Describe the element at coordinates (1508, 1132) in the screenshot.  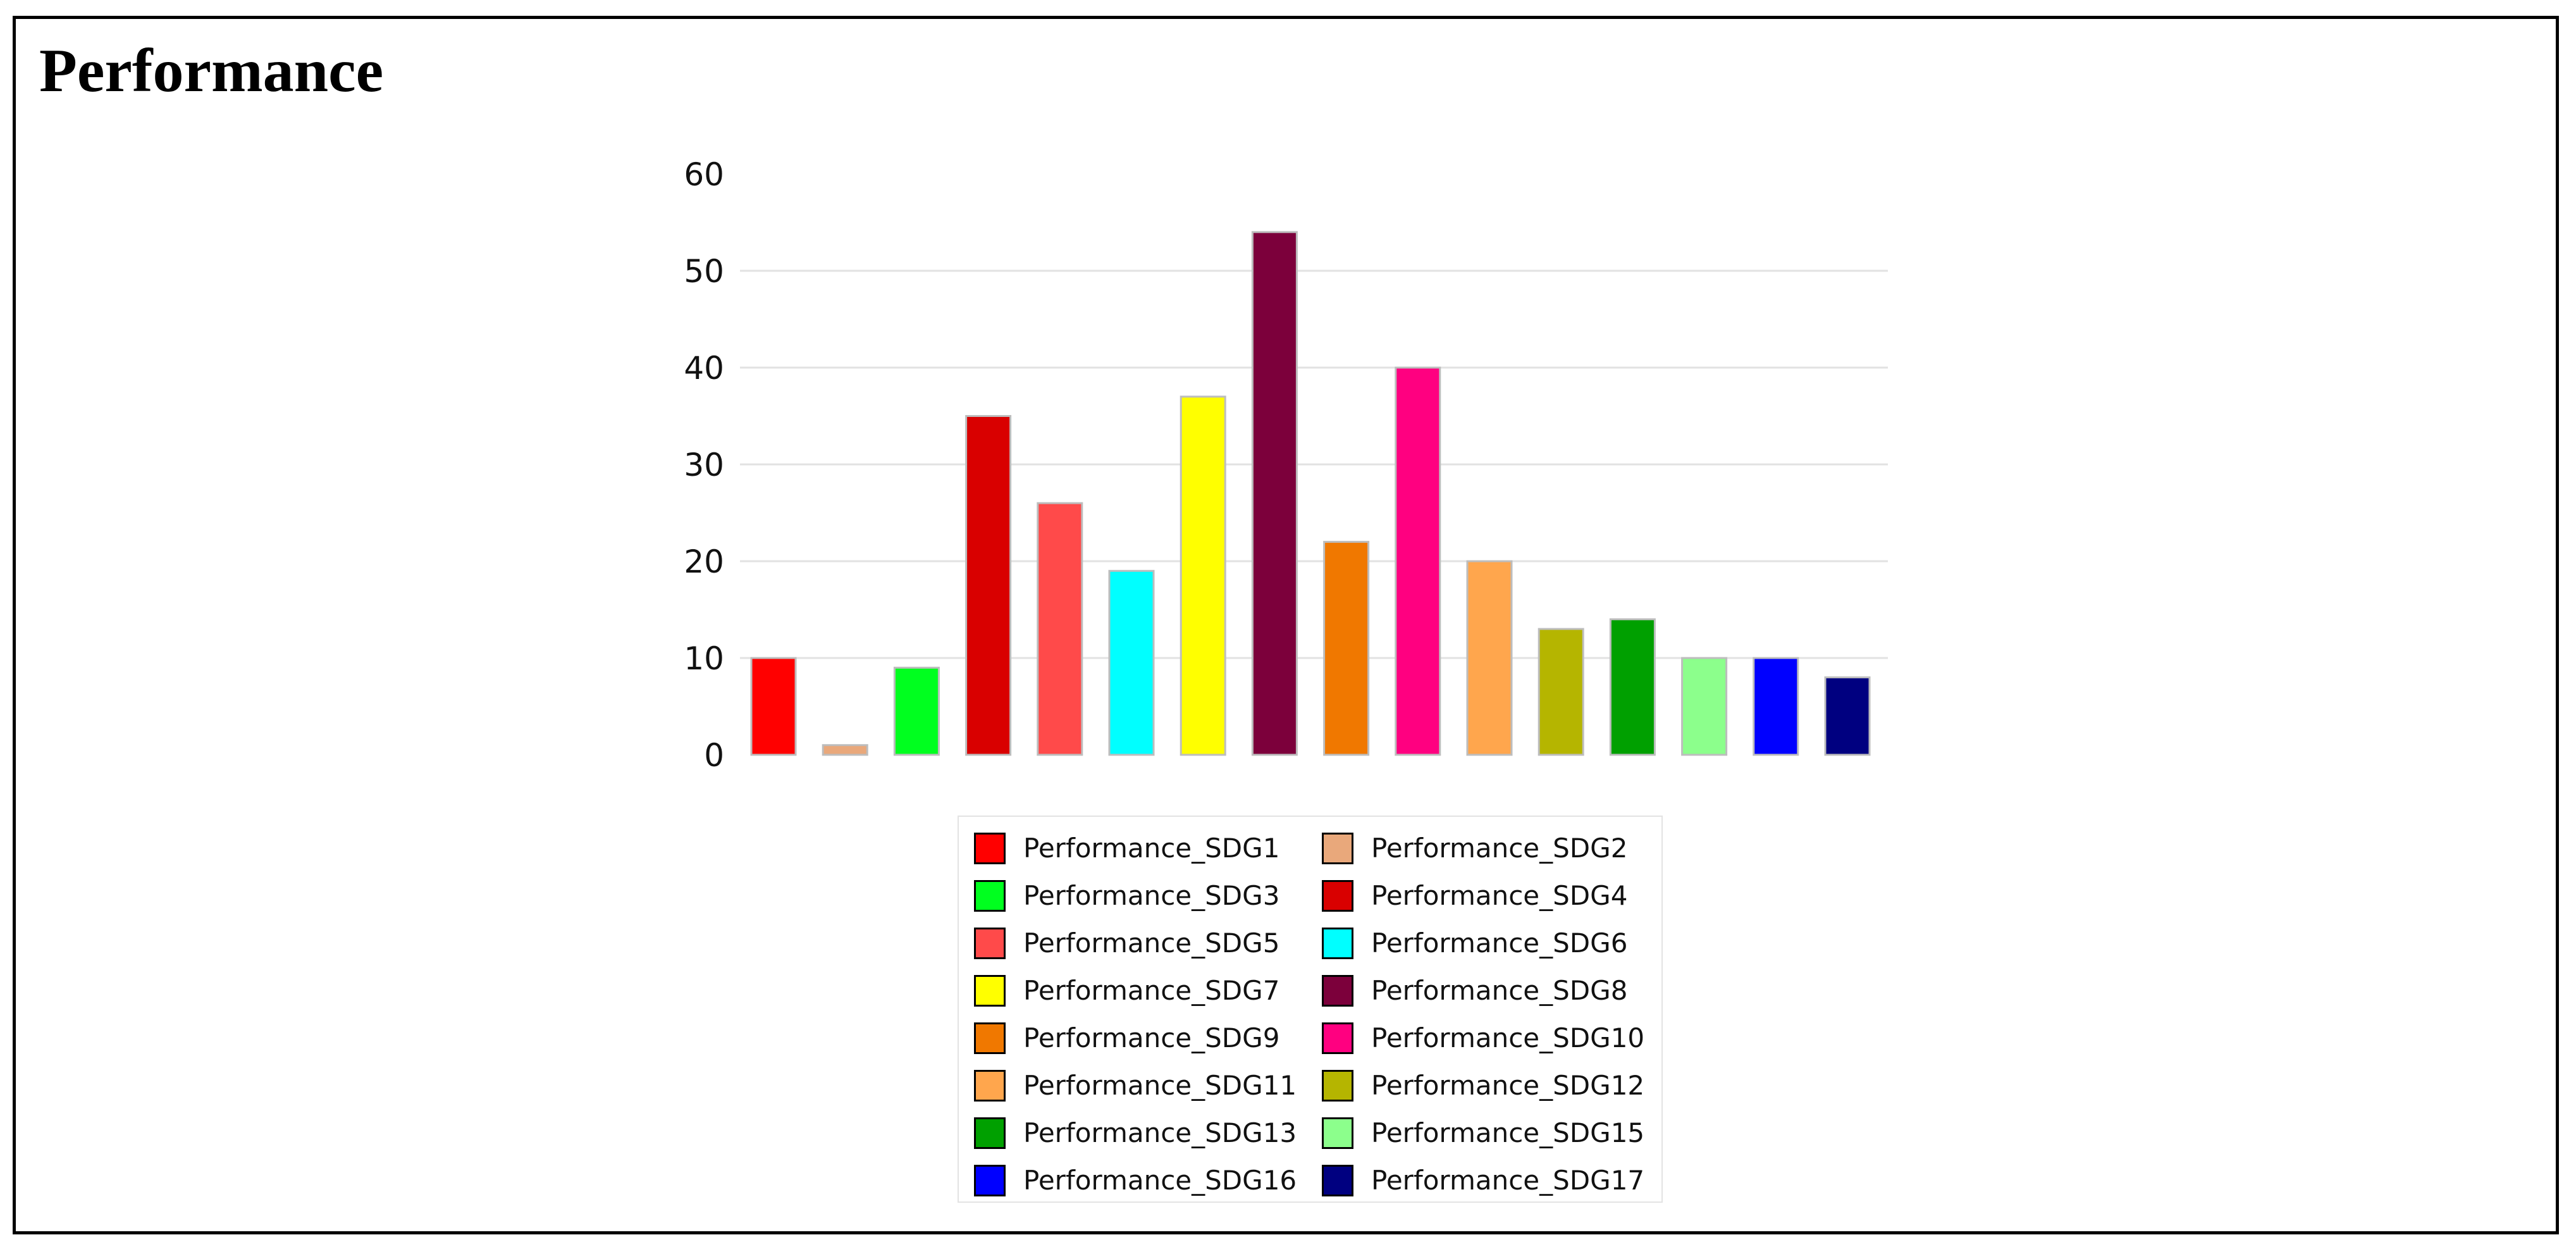
I see `legend-label: Performance_SDG15` at that location.